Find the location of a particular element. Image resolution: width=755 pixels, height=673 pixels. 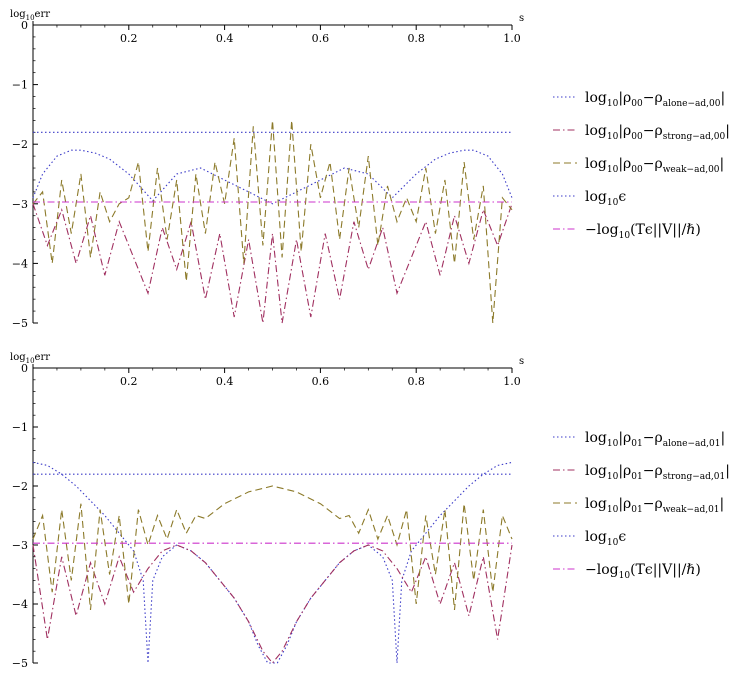

legend-label: log10|ρ01−ρalone−ad,01| is located at coordinates (655, 439).